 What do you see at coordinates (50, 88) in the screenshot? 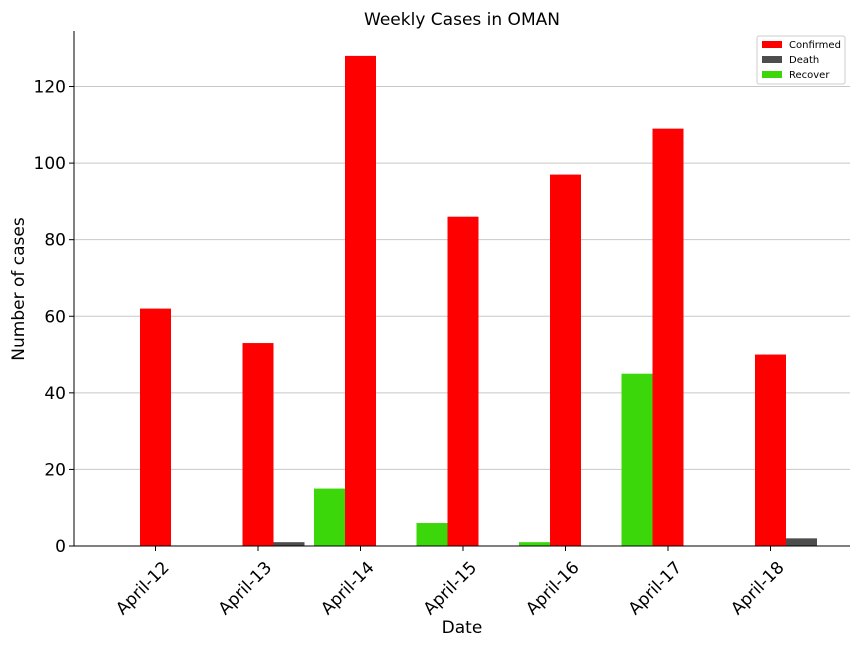
I see `y-tick-label: 120` at bounding box center [50, 88].